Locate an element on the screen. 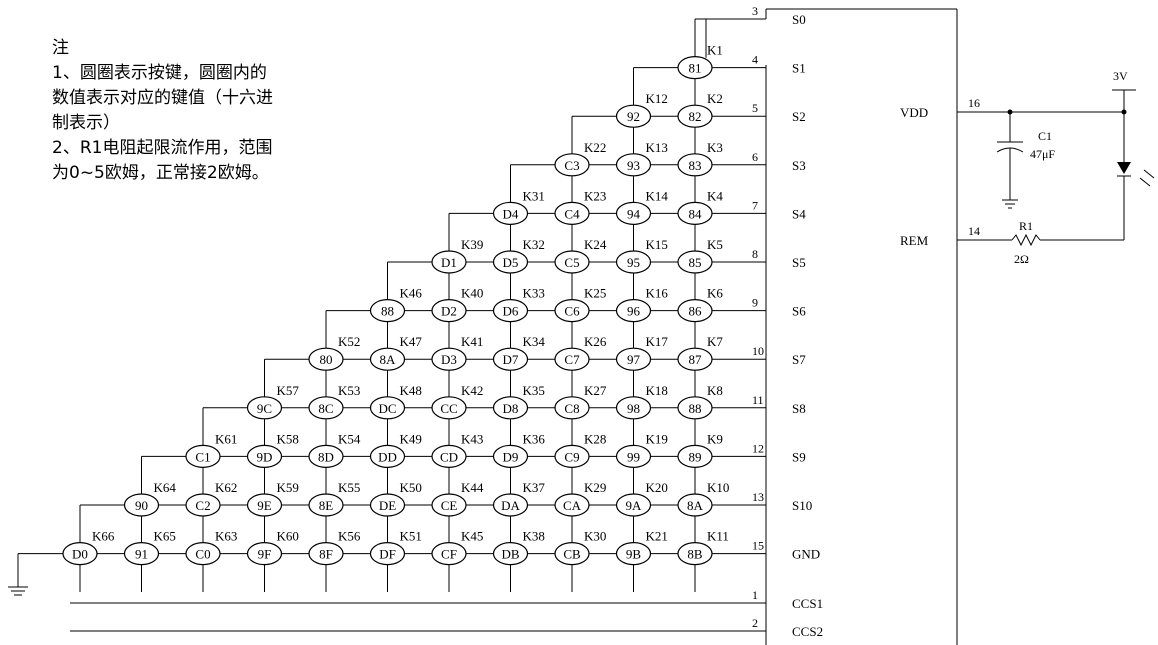  key-button-k6 is located at coordinates (695, 311).